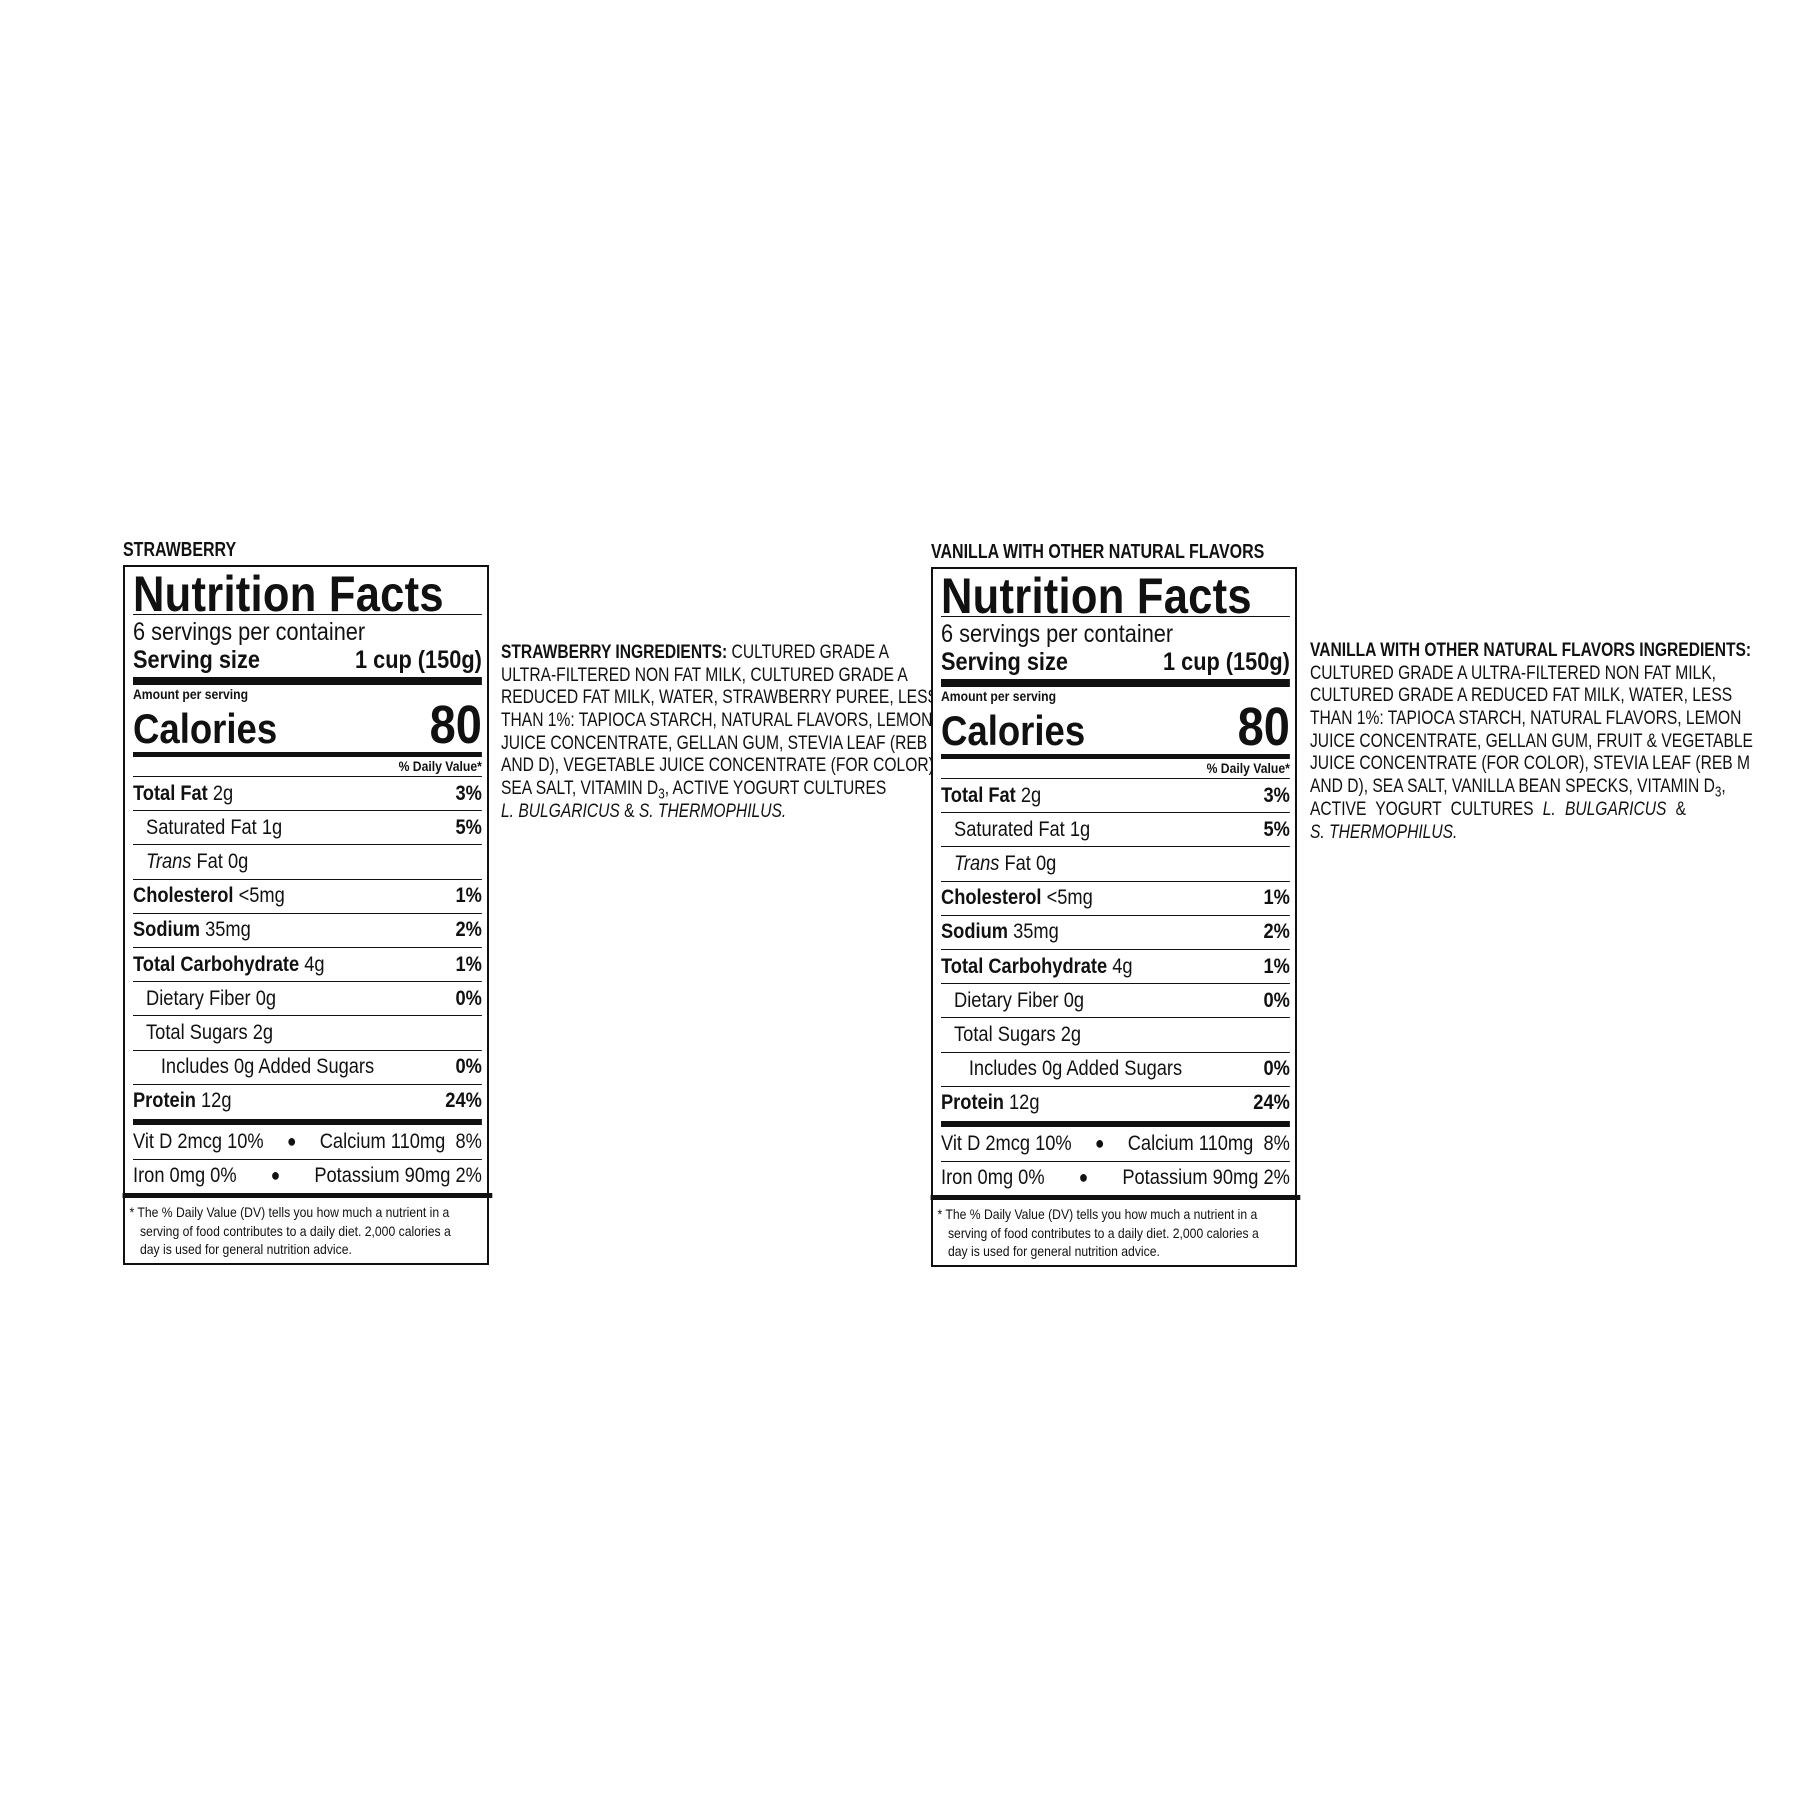 Image resolution: width=1800 pixels, height=1800 pixels. I want to click on nutrient-name: Total Carbohydrate, so click(216, 964).